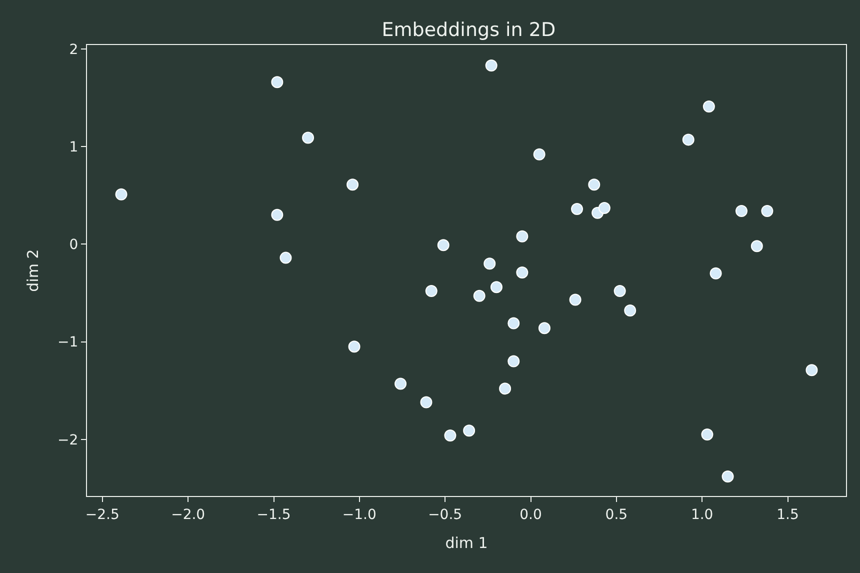 This screenshot has width=860, height=573. I want to click on x-tick-label: 1.5, so click(787, 514).